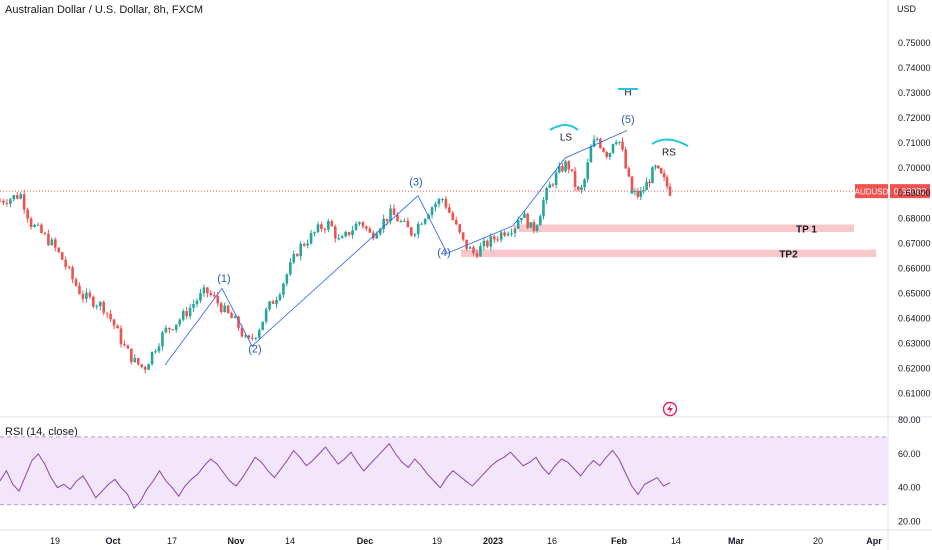 The height and width of the screenshot is (550, 932). What do you see at coordinates (112, 541) in the screenshot?
I see `time-tick: Oct` at bounding box center [112, 541].